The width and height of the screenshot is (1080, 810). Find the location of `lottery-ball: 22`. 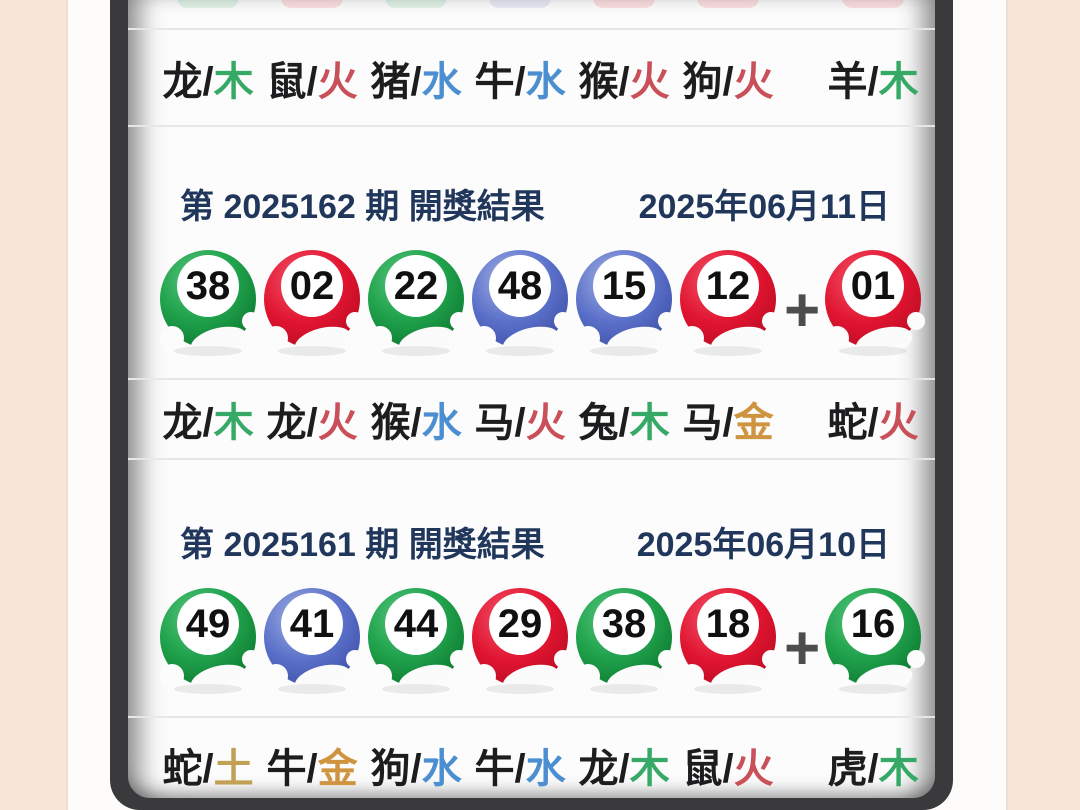

lottery-ball: 22 is located at coordinates (418, 305).